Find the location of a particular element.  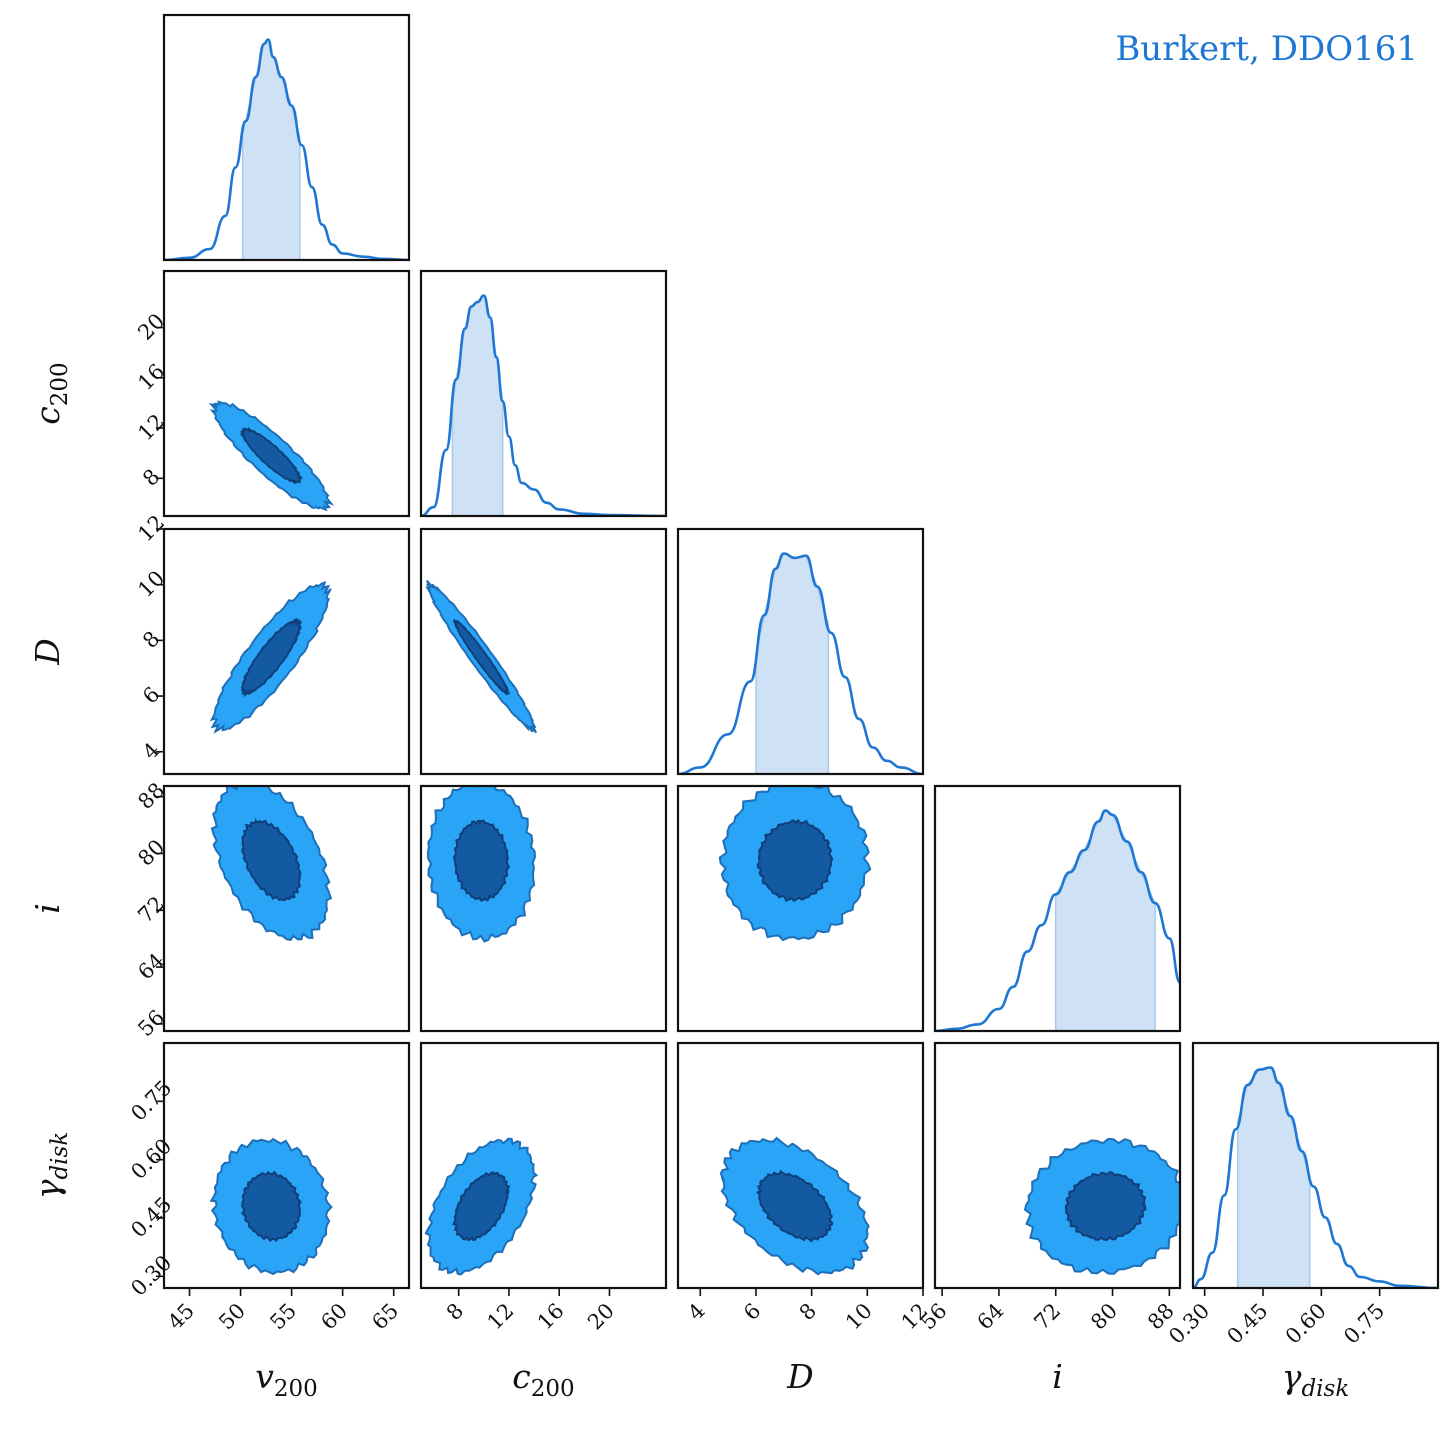

axis-label-main: i is located at coordinates (1057, 1376).